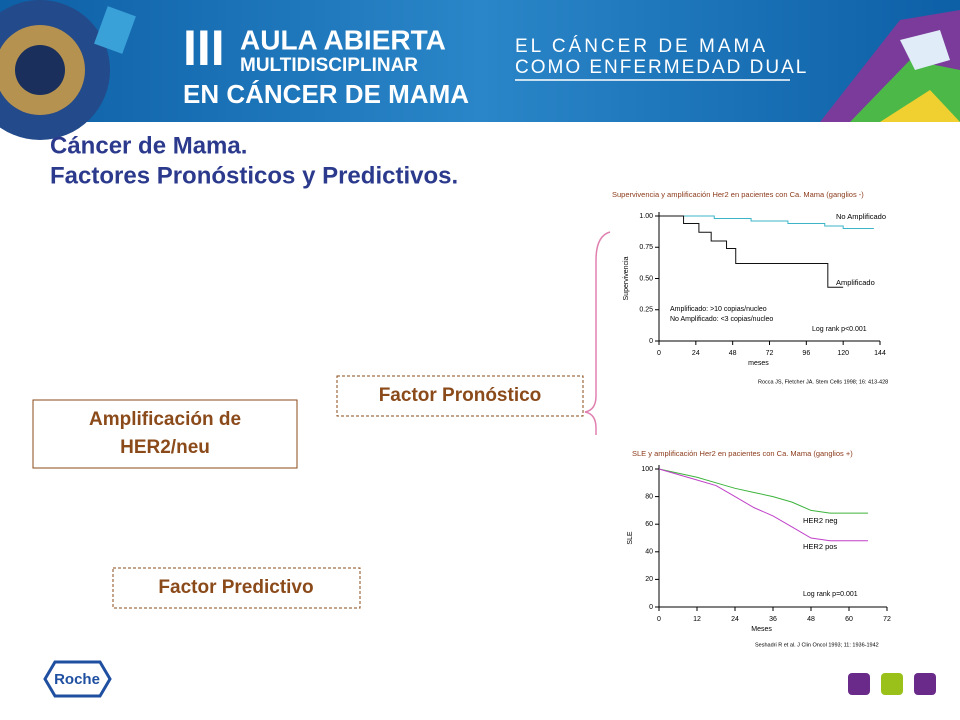 Image resolution: width=960 pixels, height=720 pixels. Describe the element at coordinates (761, 629) in the screenshot. I see `x-axis-label: Meses` at that location.